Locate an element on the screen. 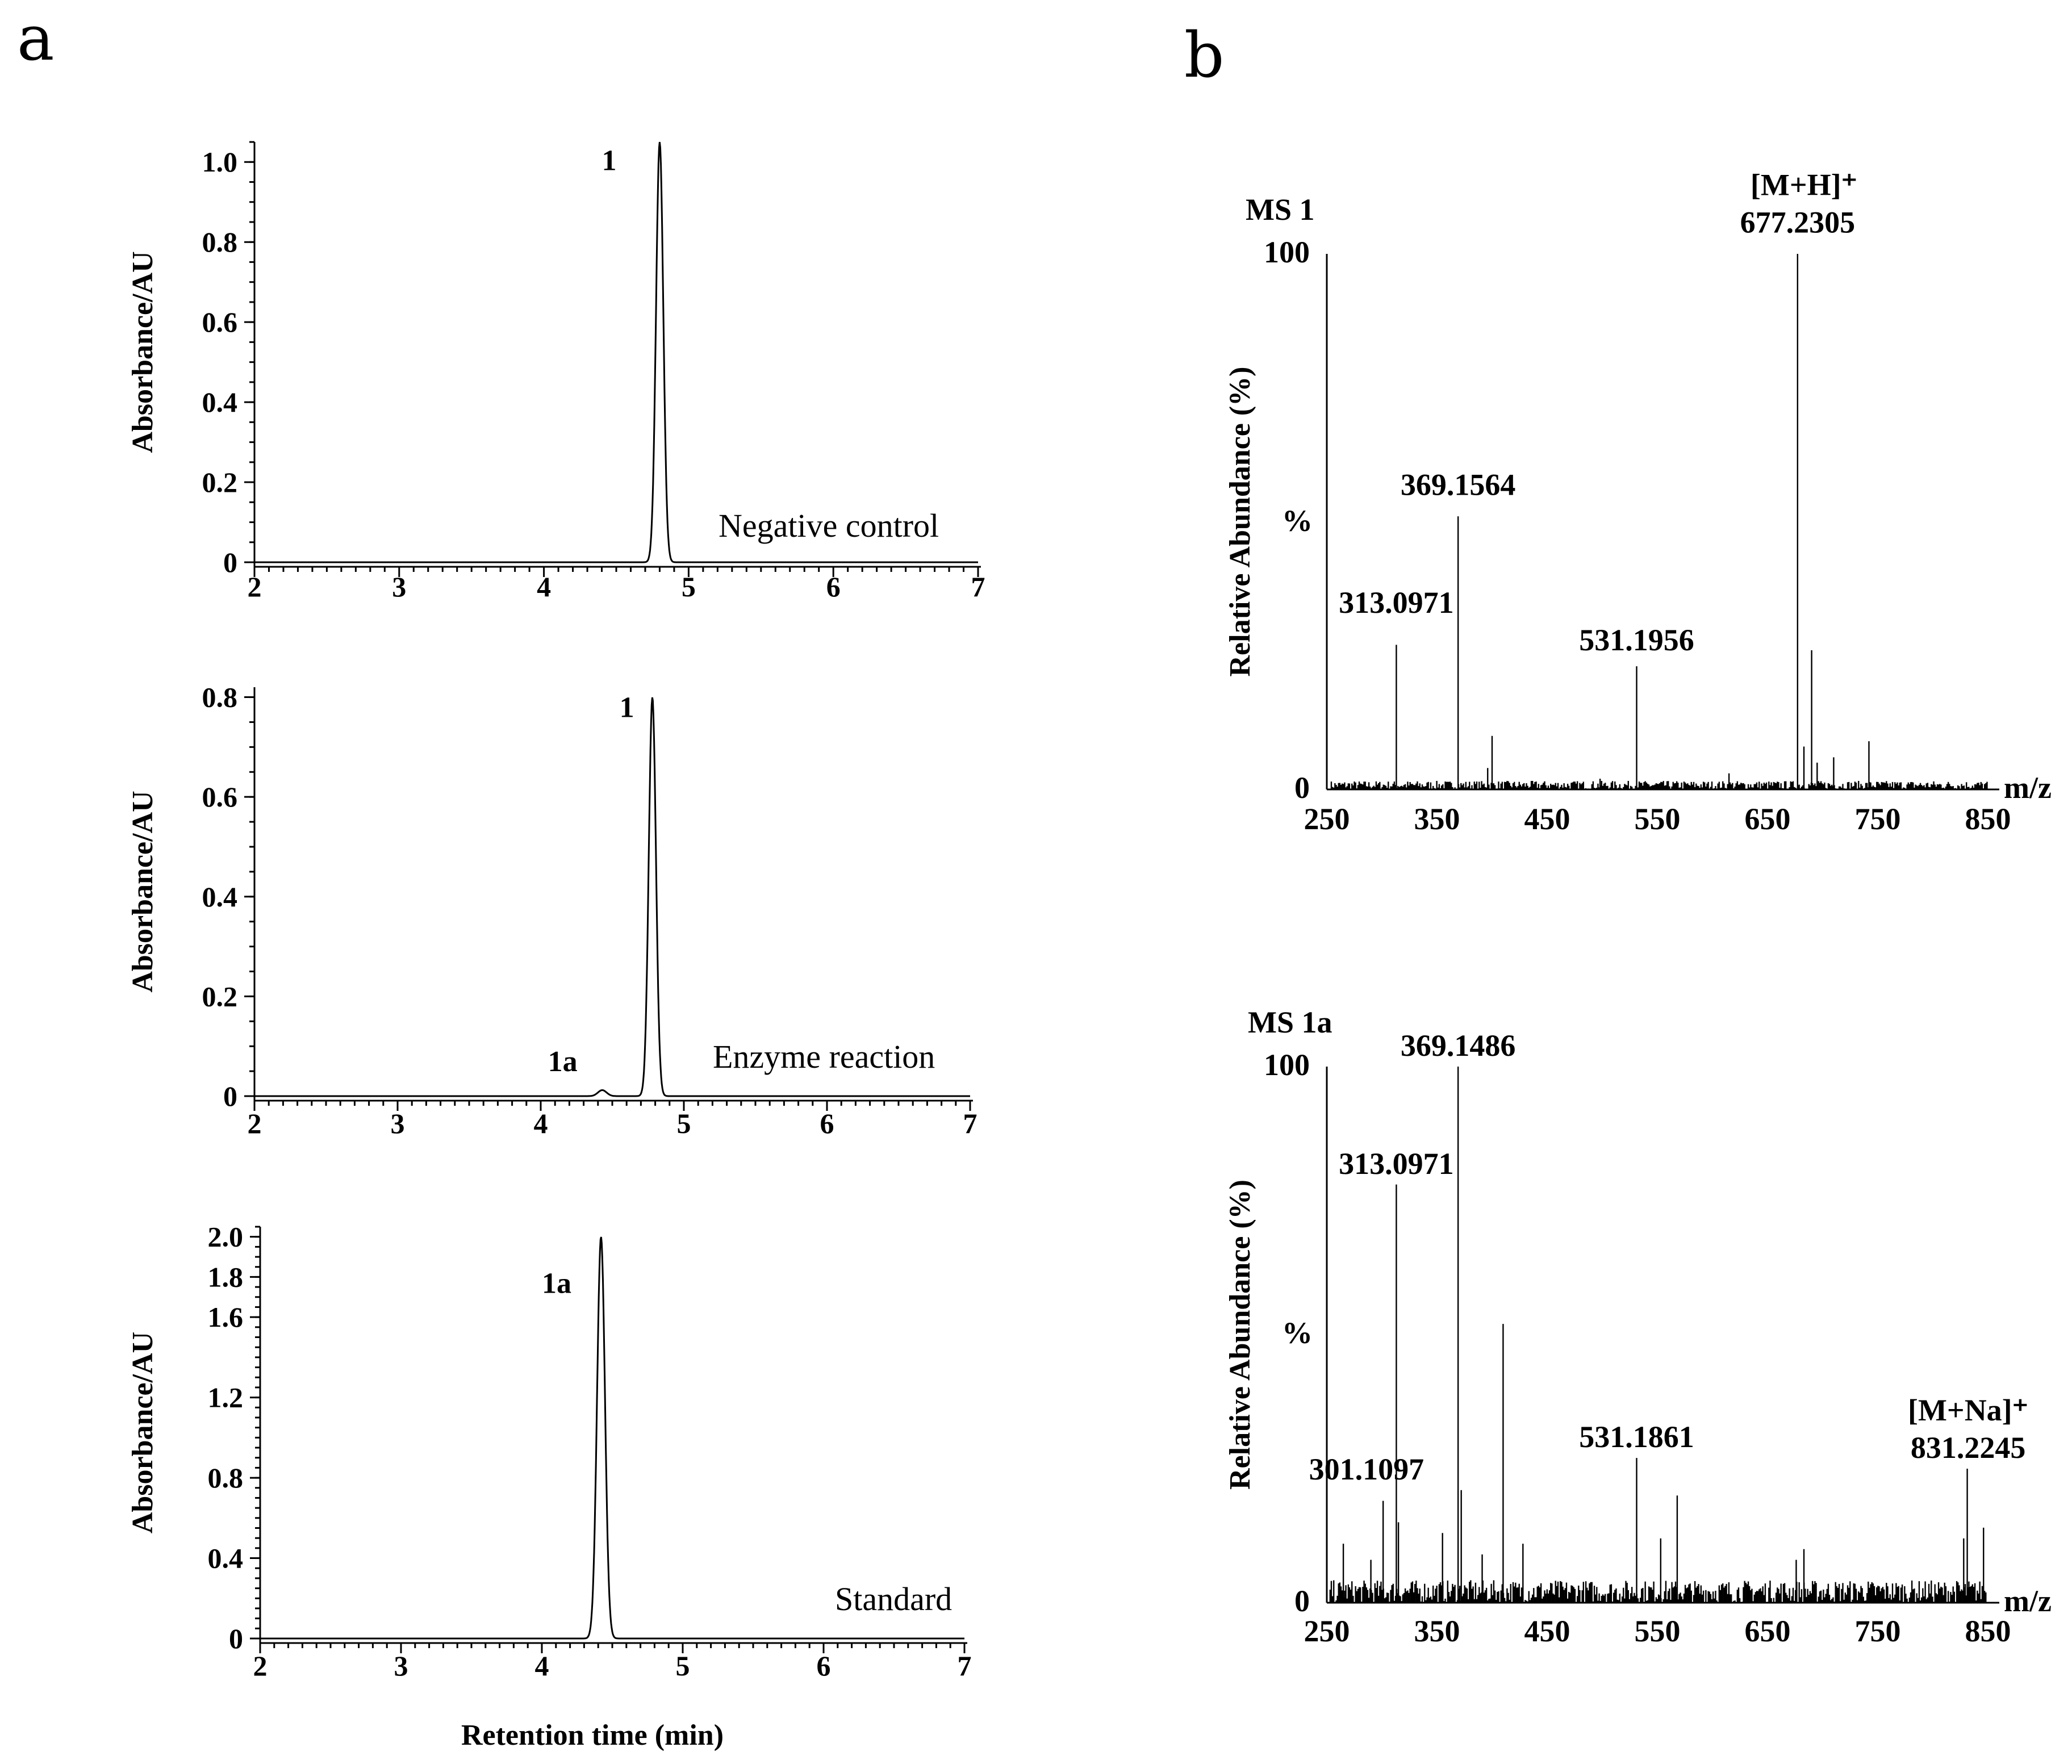 The height and width of the screenshot is (1764, 2072). panel-a-letter: a is located at coordinates (36, 38).